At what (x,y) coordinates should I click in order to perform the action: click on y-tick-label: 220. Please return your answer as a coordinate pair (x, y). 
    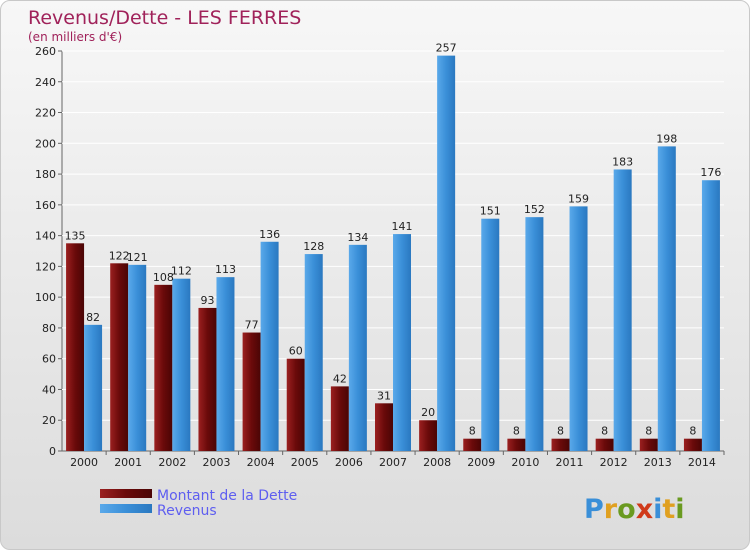
    Looking at the image, I should click on (45, 113).